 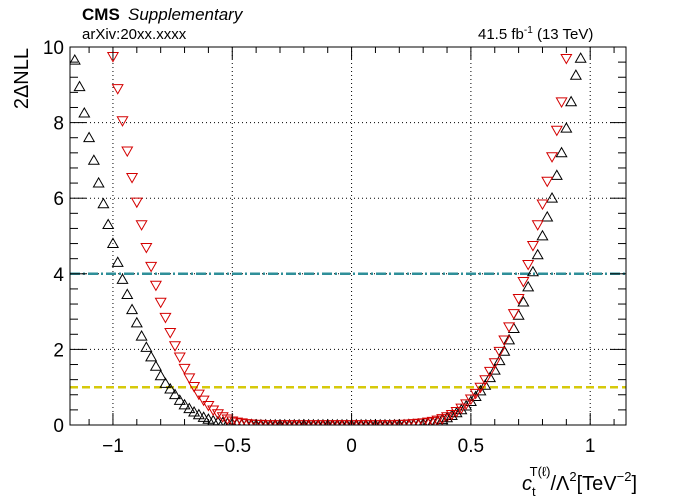 I want to click on x-title-unit-exponent: −2, so click(x=624, y=476).